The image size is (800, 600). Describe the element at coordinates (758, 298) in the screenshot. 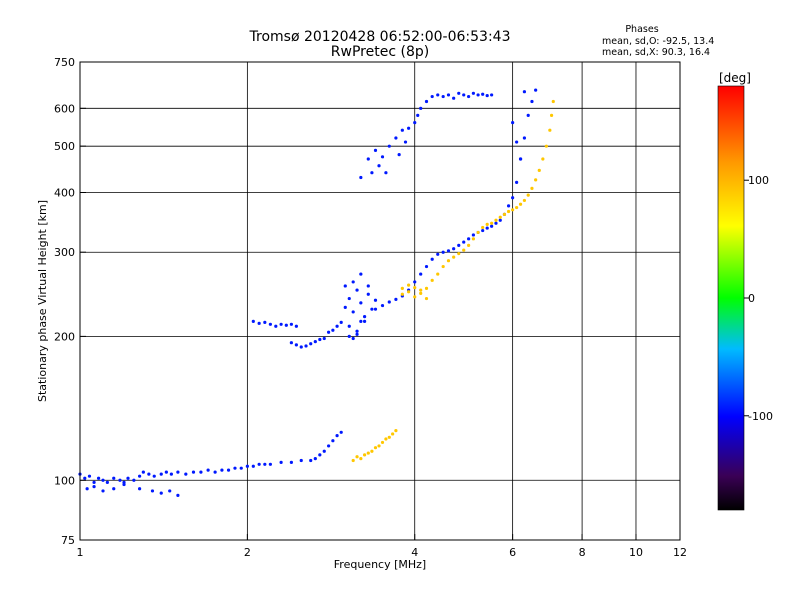

I see `colorbar-ticks: 100 0 -100` at that location.